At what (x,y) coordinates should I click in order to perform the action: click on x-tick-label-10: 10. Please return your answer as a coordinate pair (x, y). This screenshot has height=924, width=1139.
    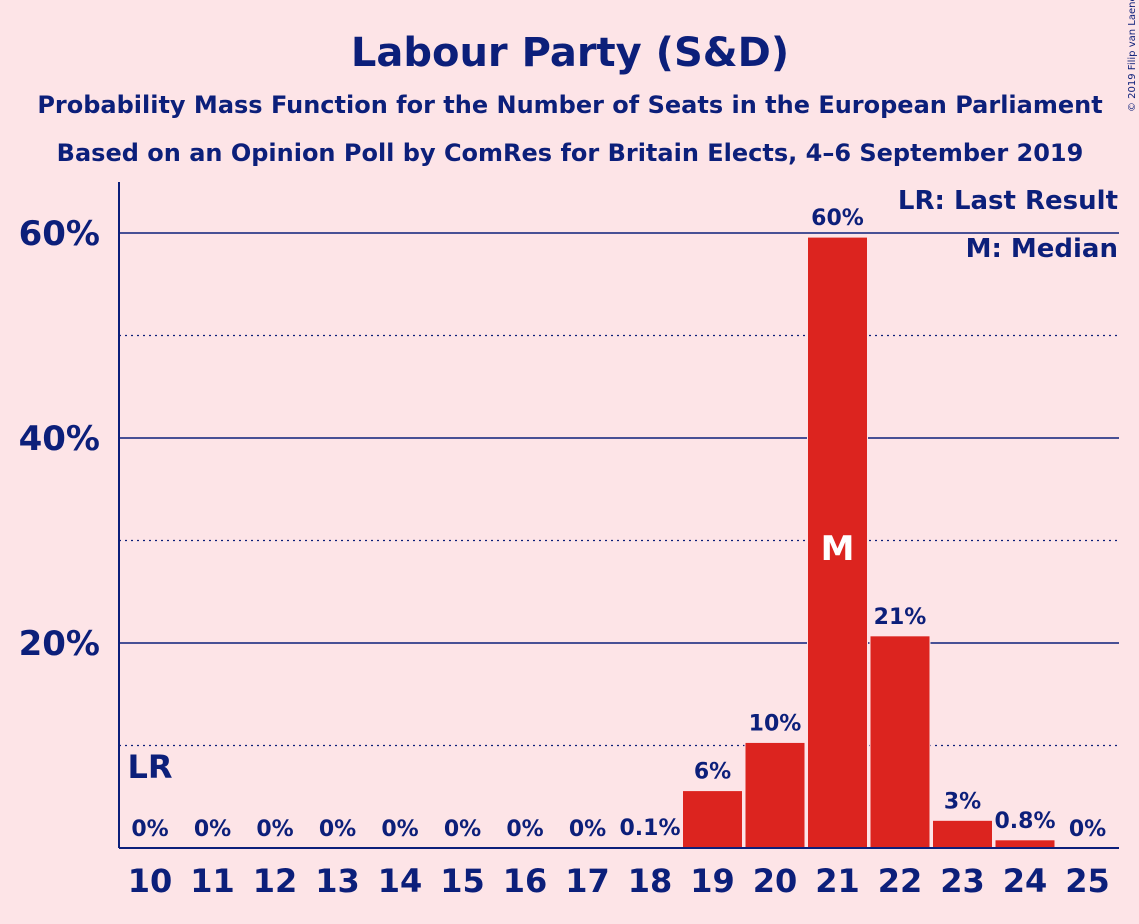
    Looking at the image, I should click on (150, 881).